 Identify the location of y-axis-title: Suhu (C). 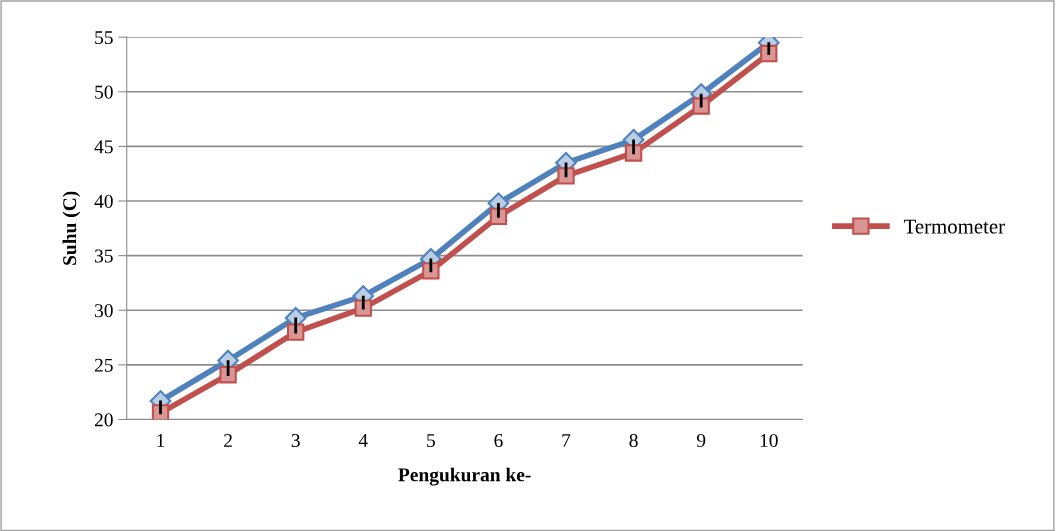
(71, 228).